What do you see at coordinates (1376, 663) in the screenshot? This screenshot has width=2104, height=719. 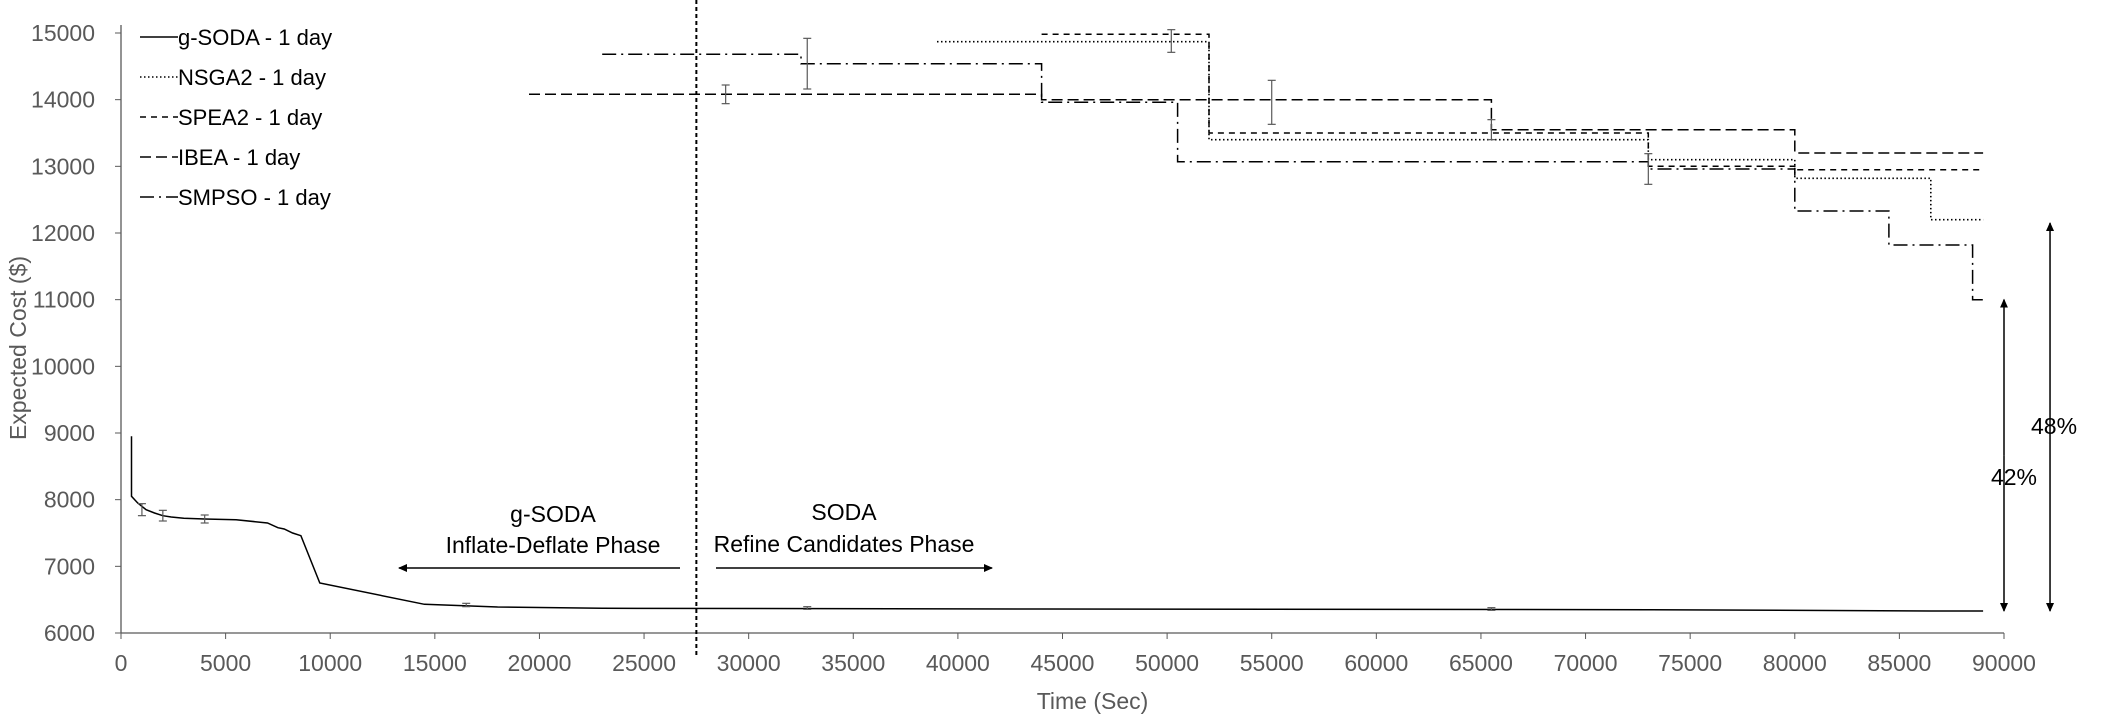 I see `x-tick-label: 60000` at bounding box center [1376, 663].